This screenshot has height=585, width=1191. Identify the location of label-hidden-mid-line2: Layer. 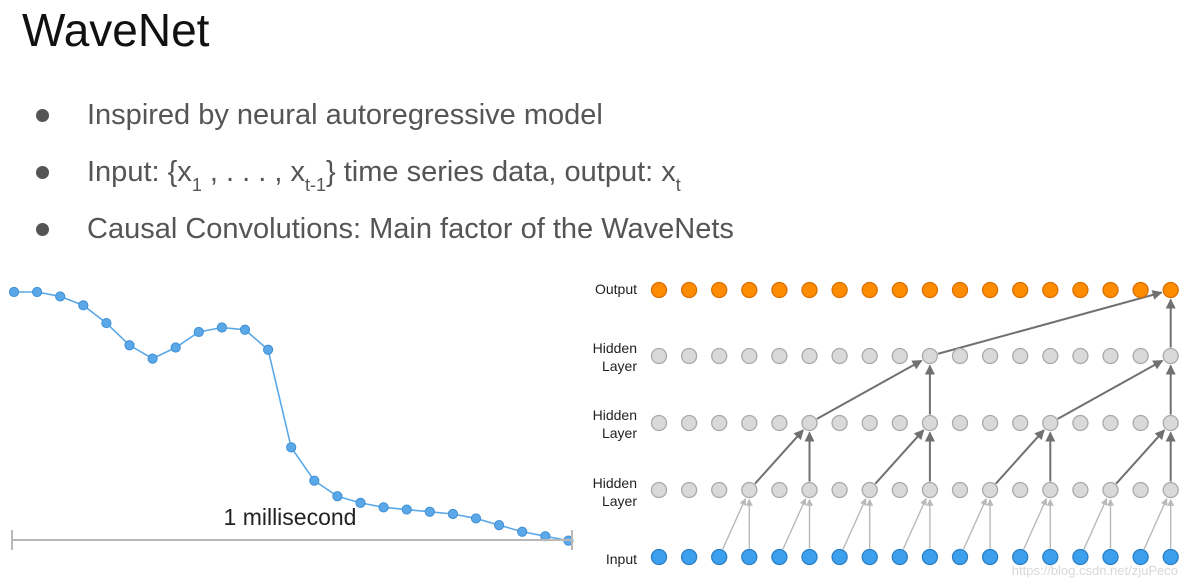
(619, 433).